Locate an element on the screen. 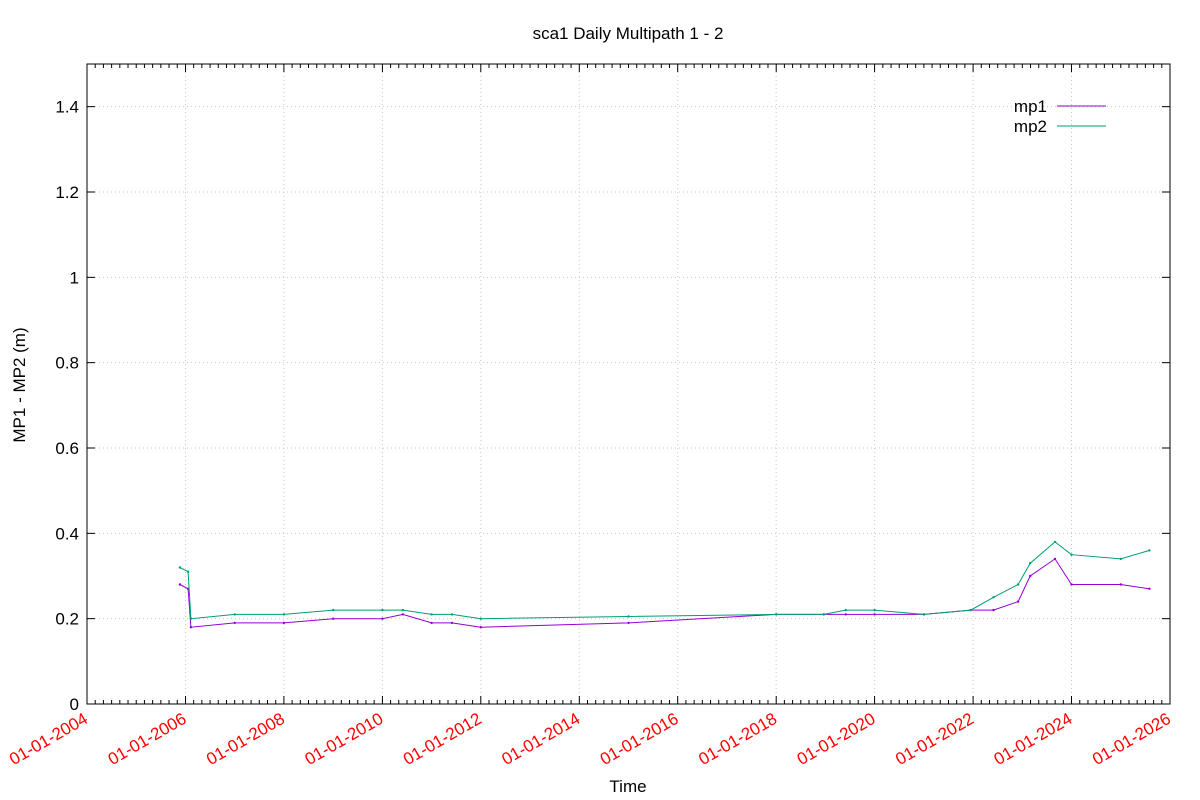 The width and height of the screenshot is (1200, 800). y-tick-label: 0.8 is located at coordinates (67, 363).